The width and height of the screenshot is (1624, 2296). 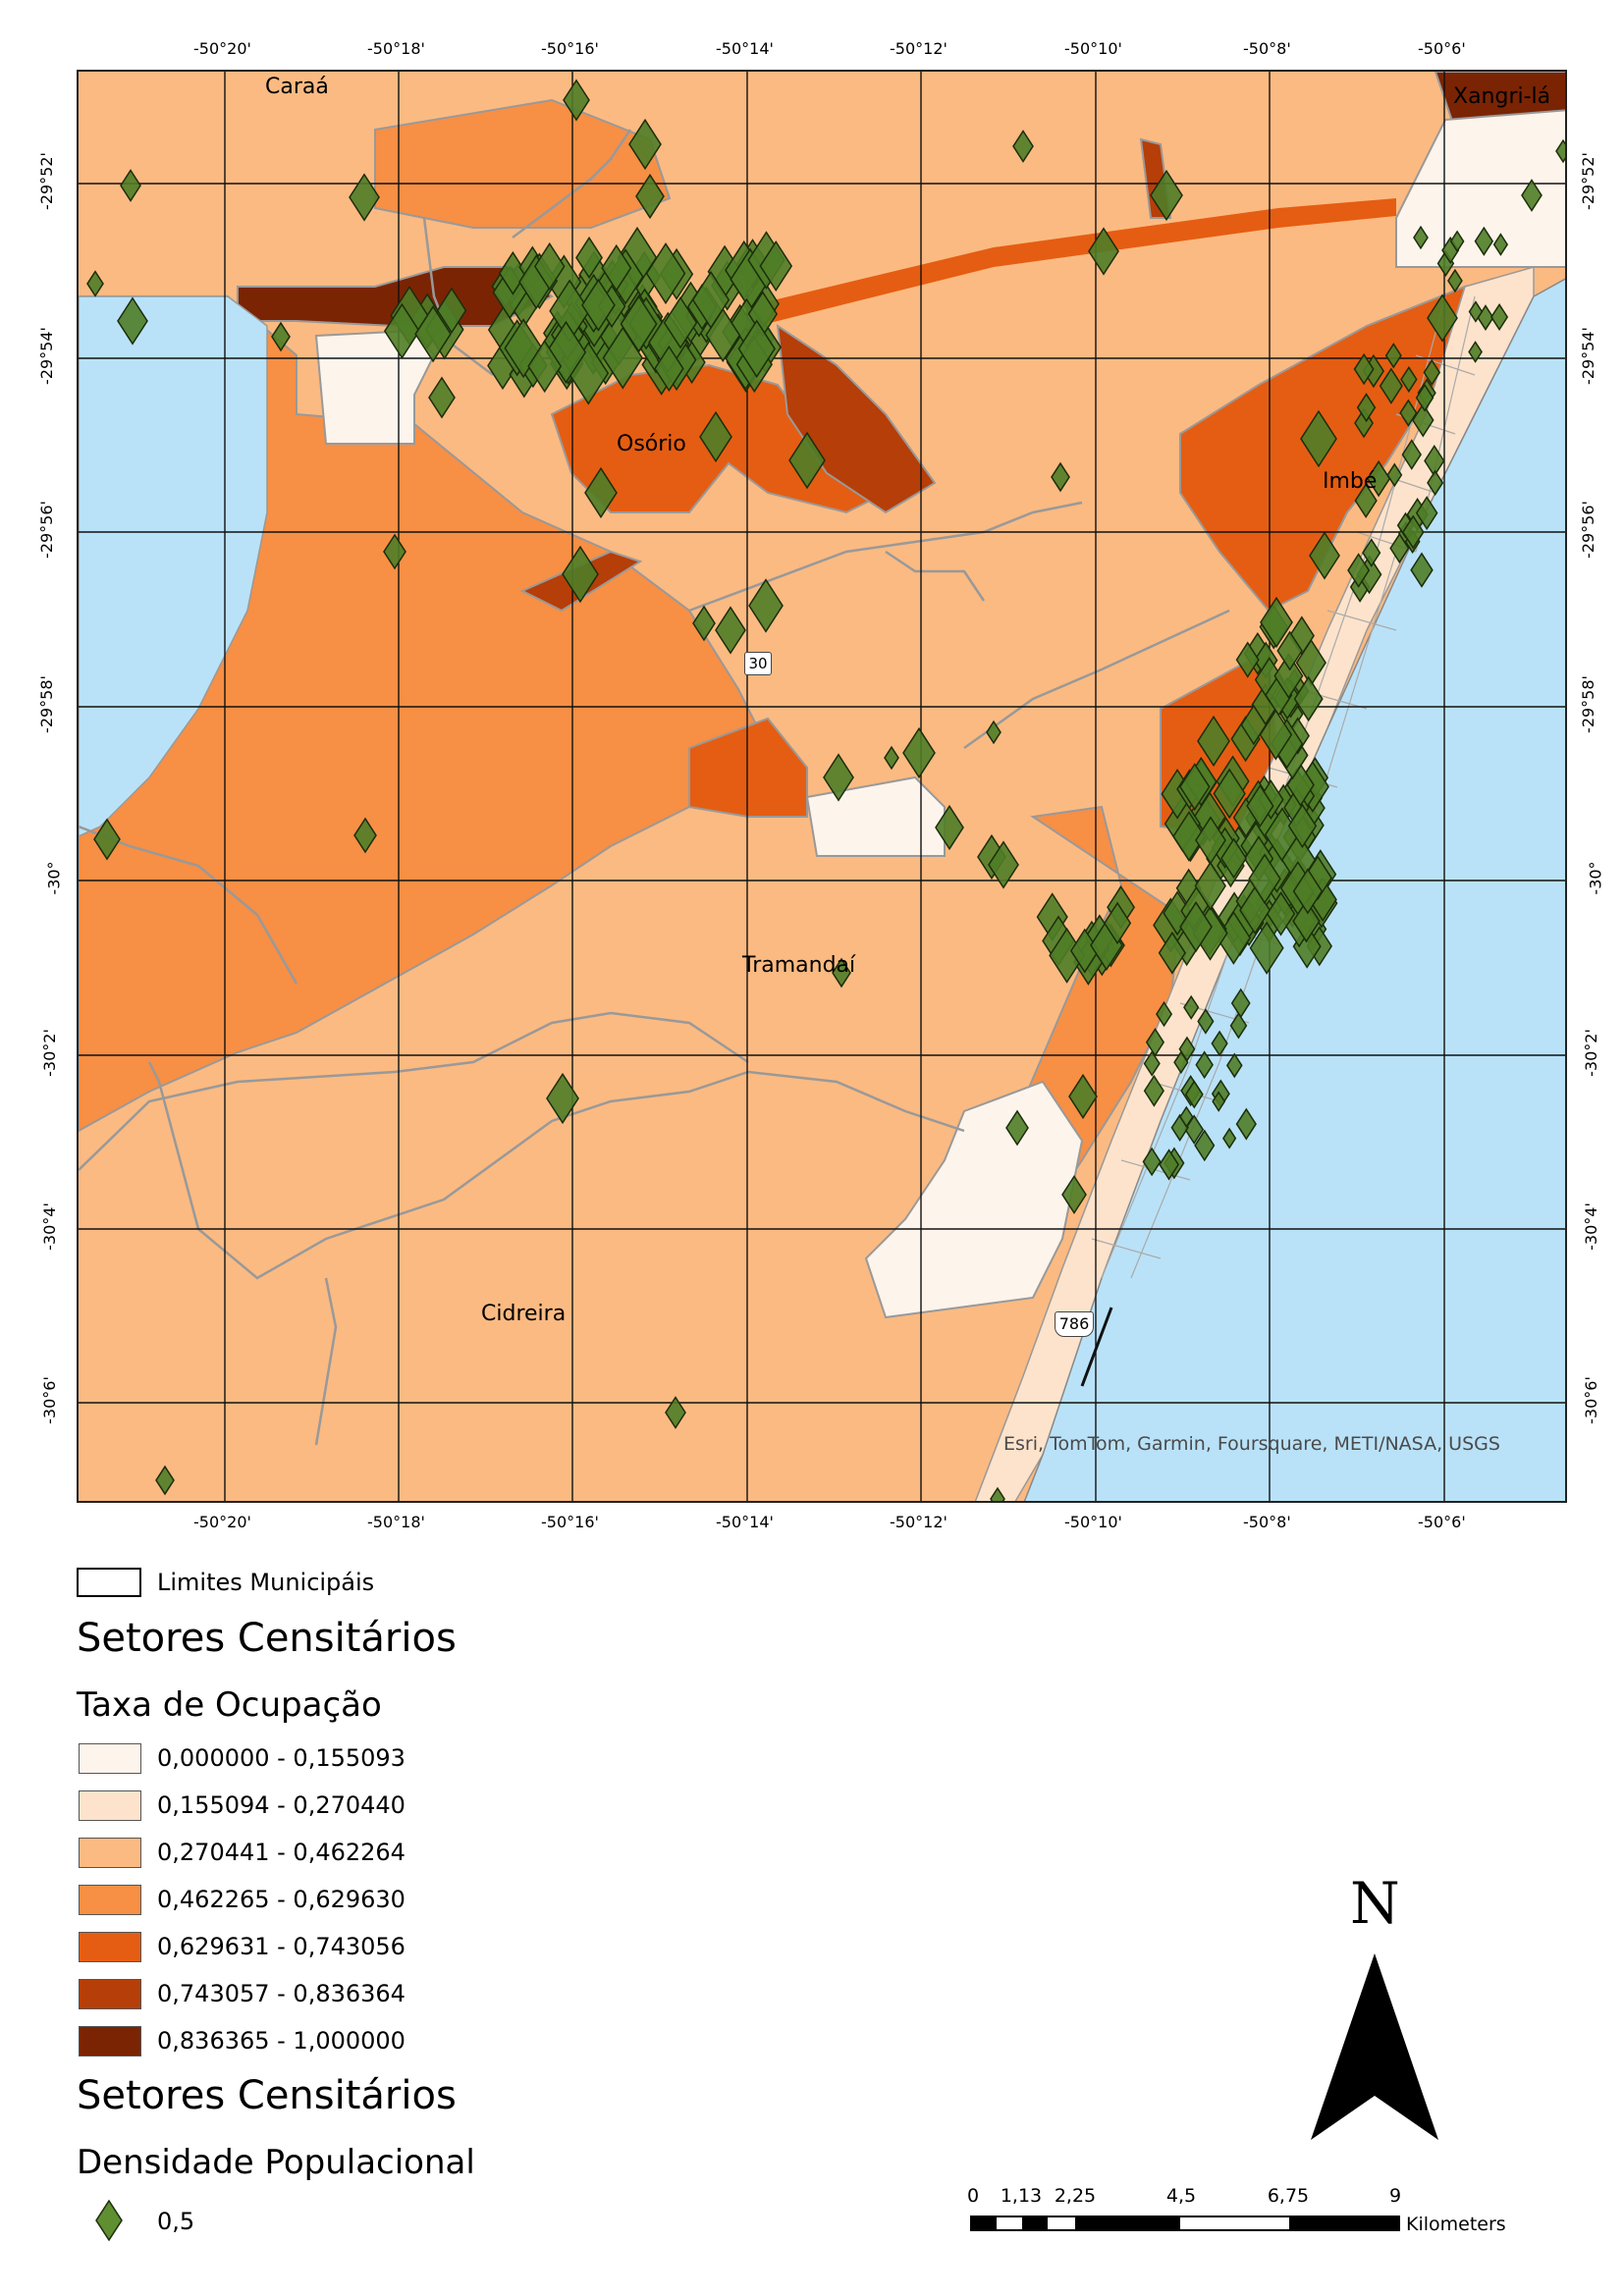 What do you see at coordinates (1350, 482) in the screenshot?
I see `place-imbe: Imbé` at bounding box center [1350, 482].